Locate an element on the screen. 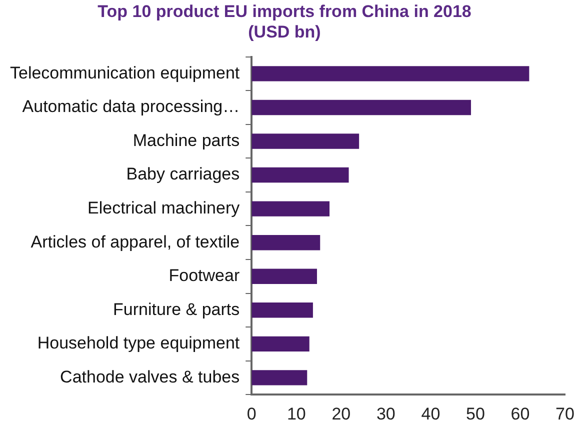  x-tick-label: 20 is located at coordinates (341, 414).